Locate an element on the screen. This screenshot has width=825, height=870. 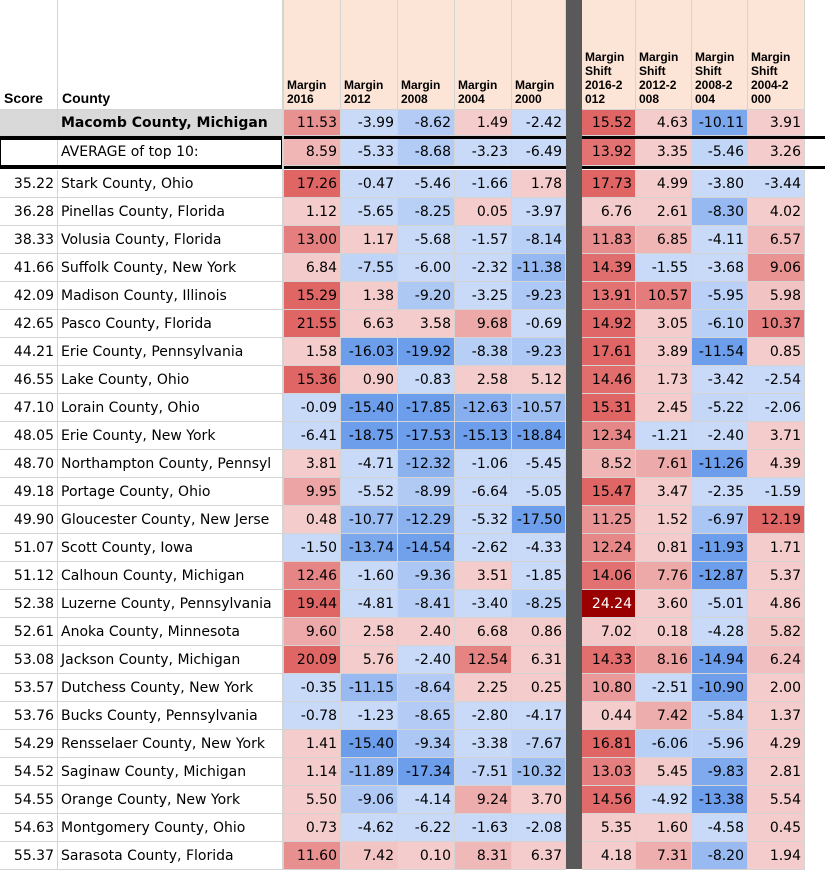
table-row-21-margin-1: -11.89 is located at coordinates (369, 772).